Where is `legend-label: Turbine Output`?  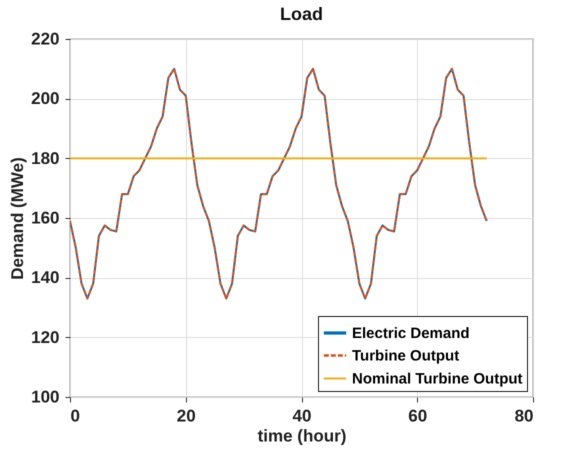
legend-label: Turbine Output is located at coordinates (406, 356).